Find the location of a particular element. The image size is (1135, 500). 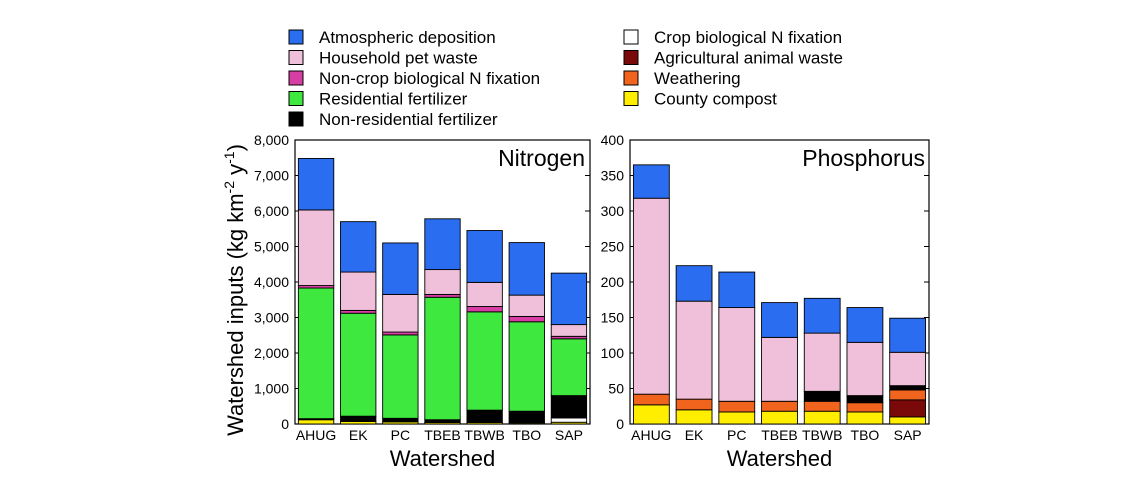

nitrogen-segment-noncrop-TBWB is located at coordinates (484, 309).